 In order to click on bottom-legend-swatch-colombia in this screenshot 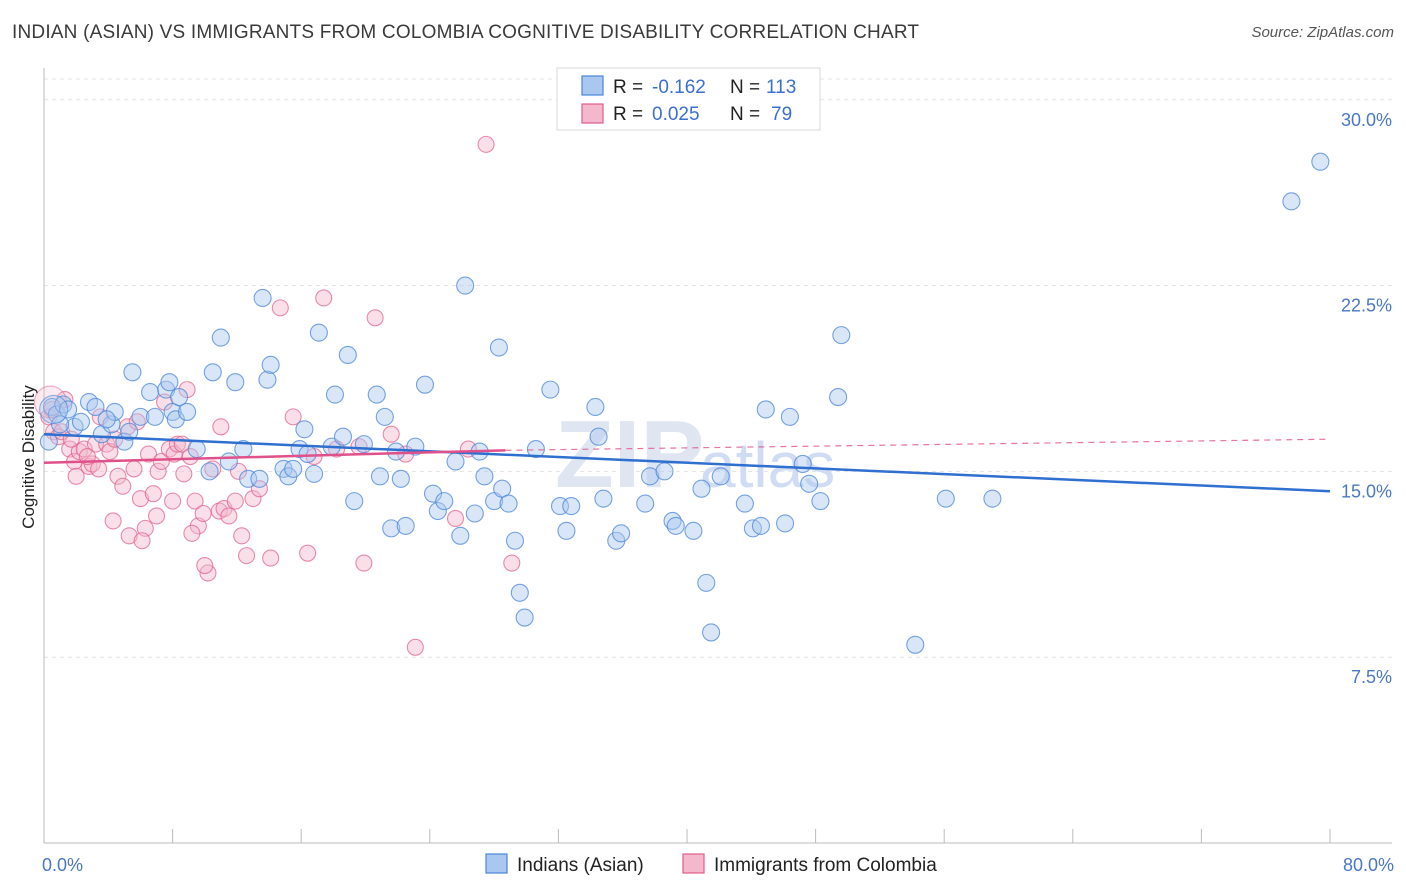, I will do `click(693, 863)`.